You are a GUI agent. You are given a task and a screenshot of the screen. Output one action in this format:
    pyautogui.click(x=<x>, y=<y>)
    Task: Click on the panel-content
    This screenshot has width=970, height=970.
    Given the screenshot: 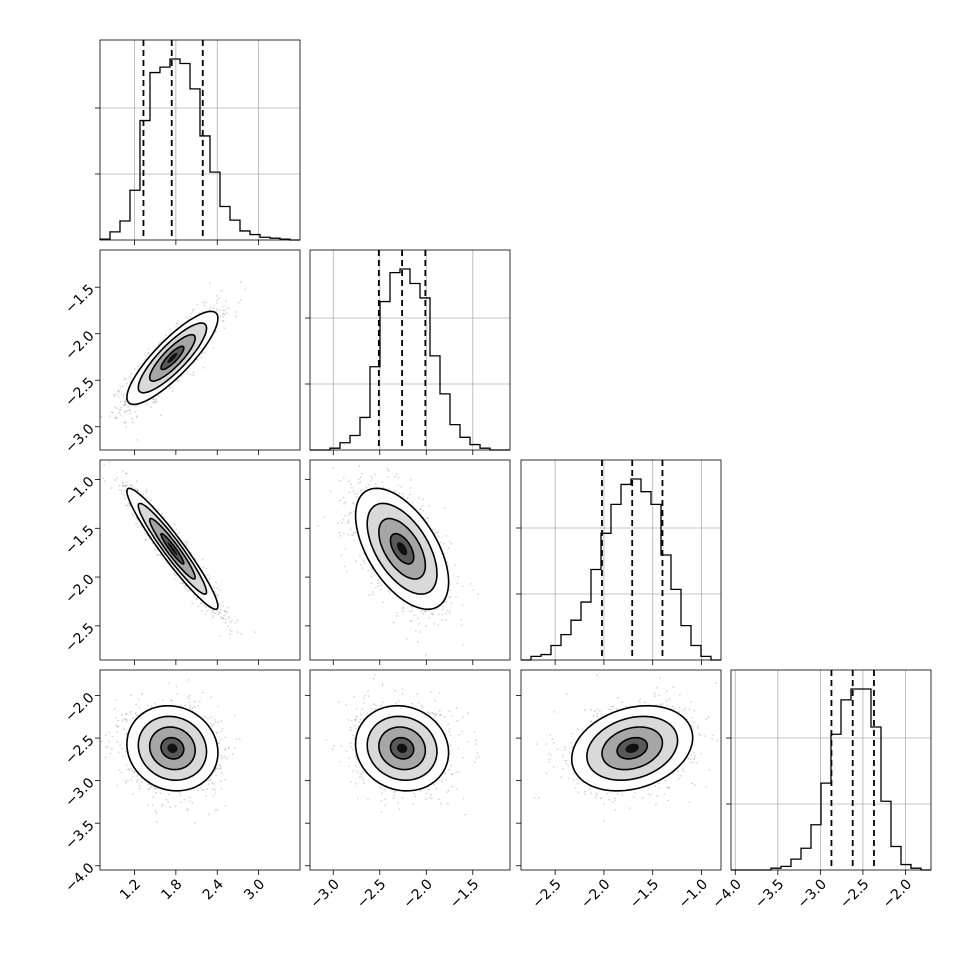 What is the action you would take?
    pyautogui.click(x=170, y=751)
    